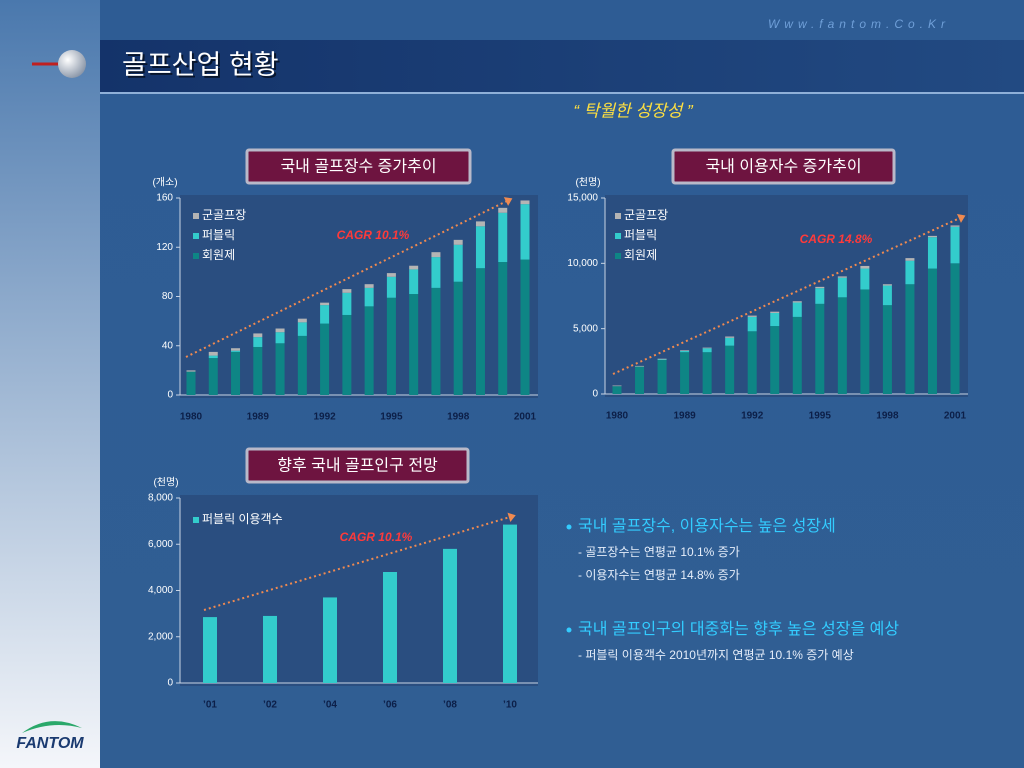 The width and height of the screenshot is (1024, 768). I want to click on y-tick-label: 80, so click(168, 296).